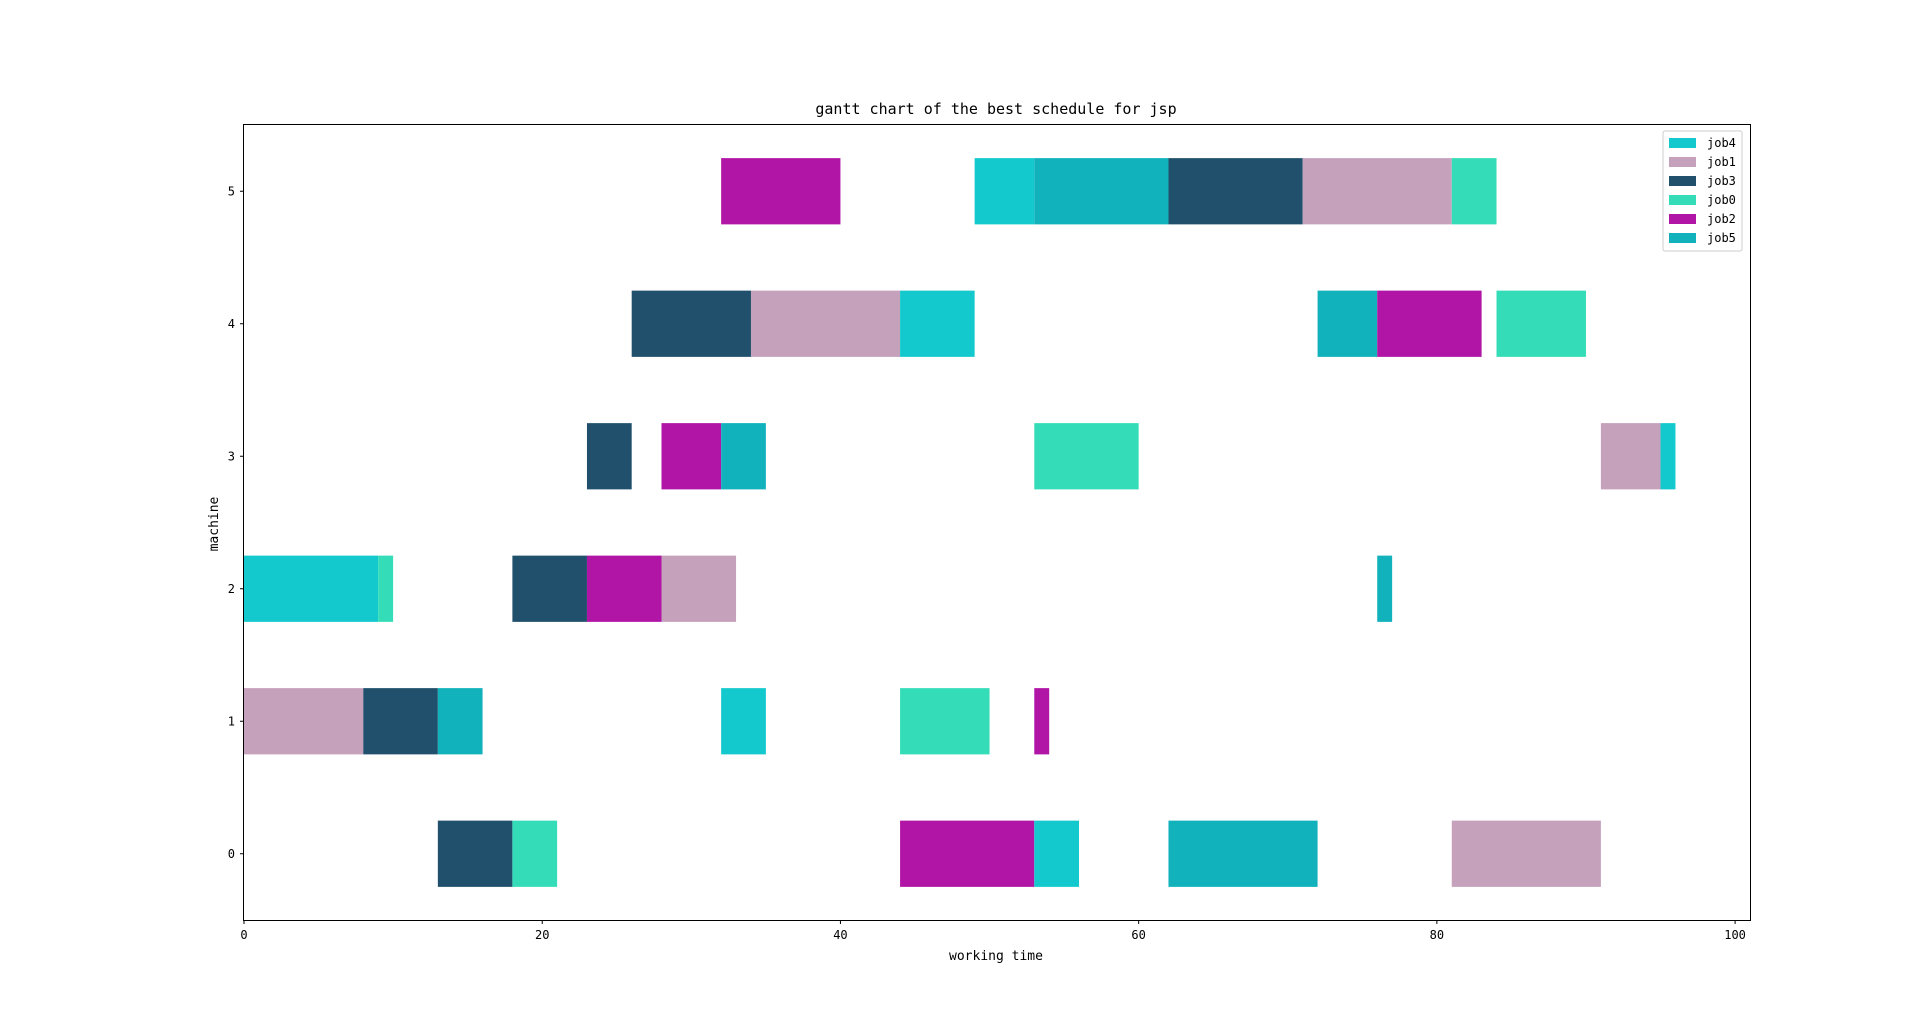  I want to click on task-bar-m2-job4, so click(311, 588).